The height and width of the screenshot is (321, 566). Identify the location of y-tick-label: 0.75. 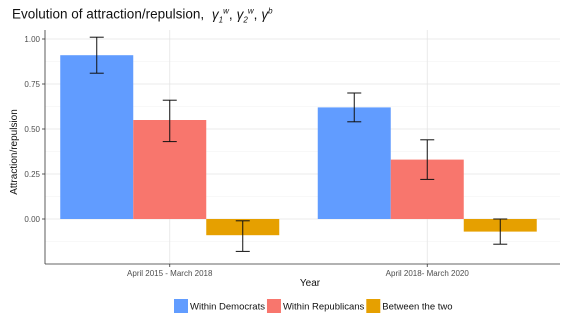
(32, 84).